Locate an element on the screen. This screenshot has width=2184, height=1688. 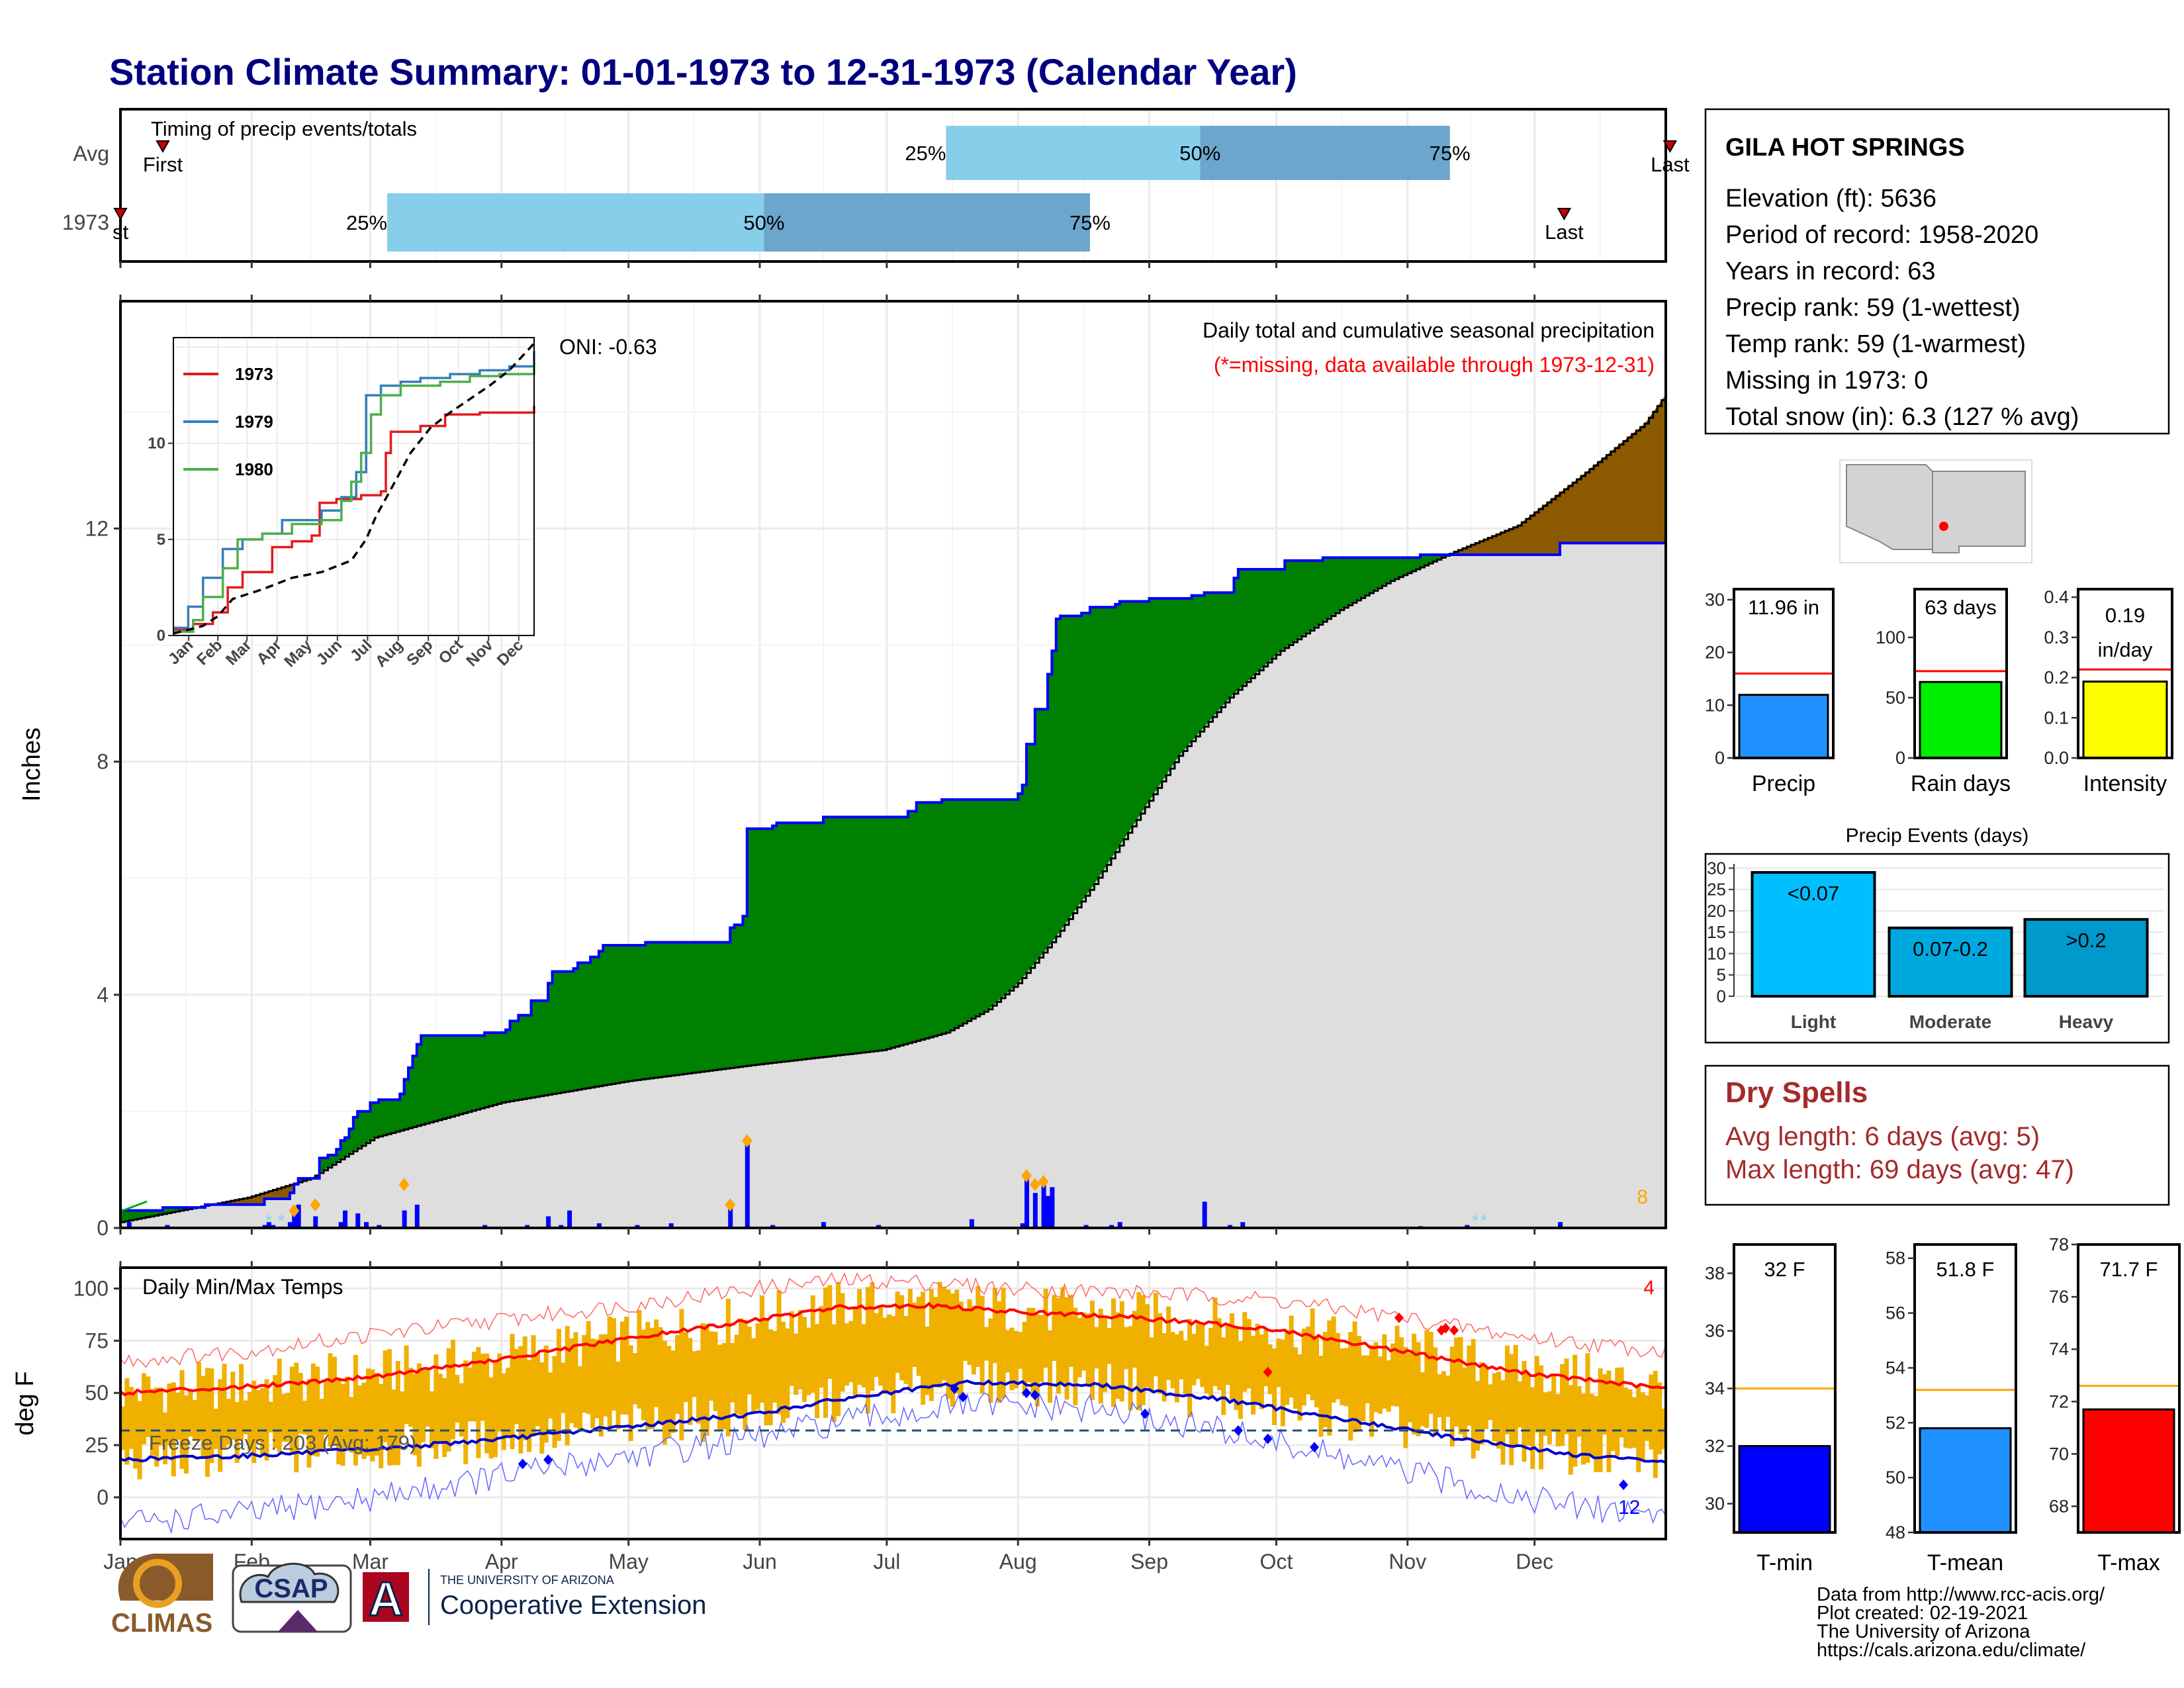
first-marker-icon is located at coordinates (121, 214).